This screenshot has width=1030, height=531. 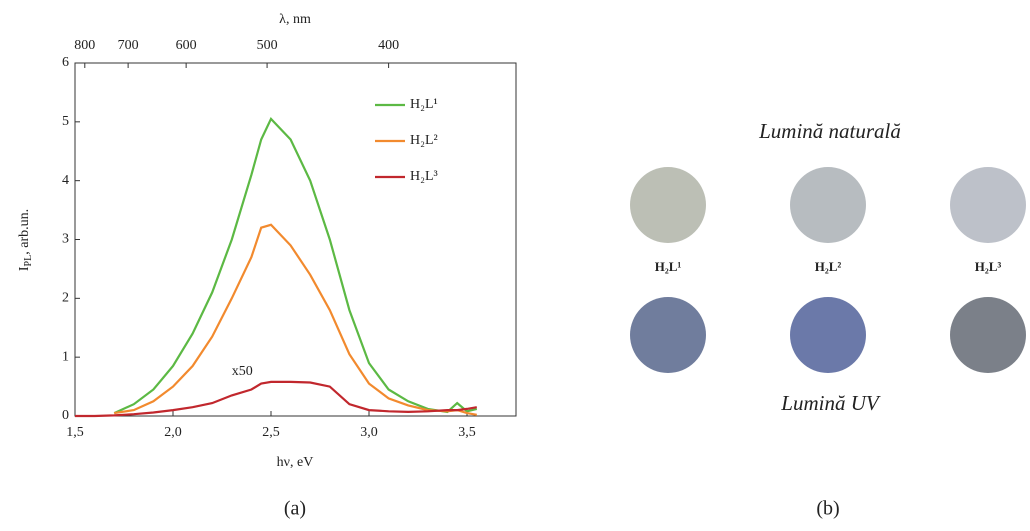 What do you see at coordinates (668, 266) in the screenshot?
I see `sample-label: H₂L¹` at bounding box center [668, 266].